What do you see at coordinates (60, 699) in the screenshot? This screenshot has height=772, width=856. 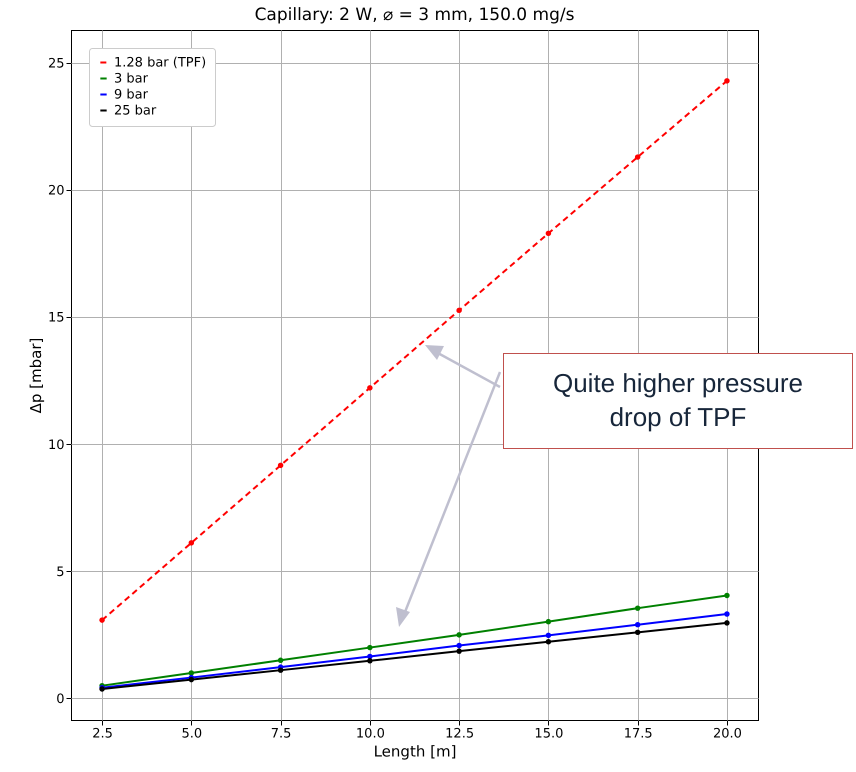 I see `y-tick-label: 0` at bounding box center [60, 699].